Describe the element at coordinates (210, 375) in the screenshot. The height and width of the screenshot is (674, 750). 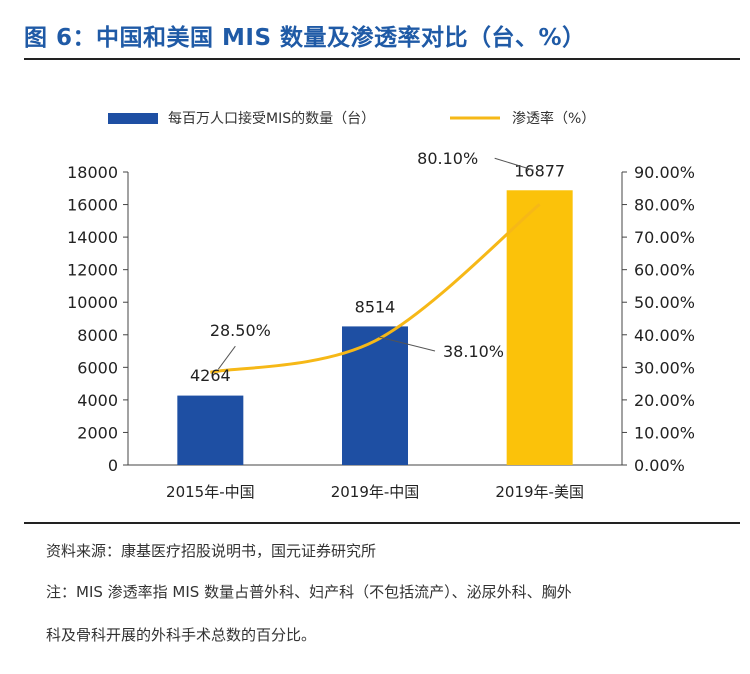
I see `bar-value-label: 4264` at that location.